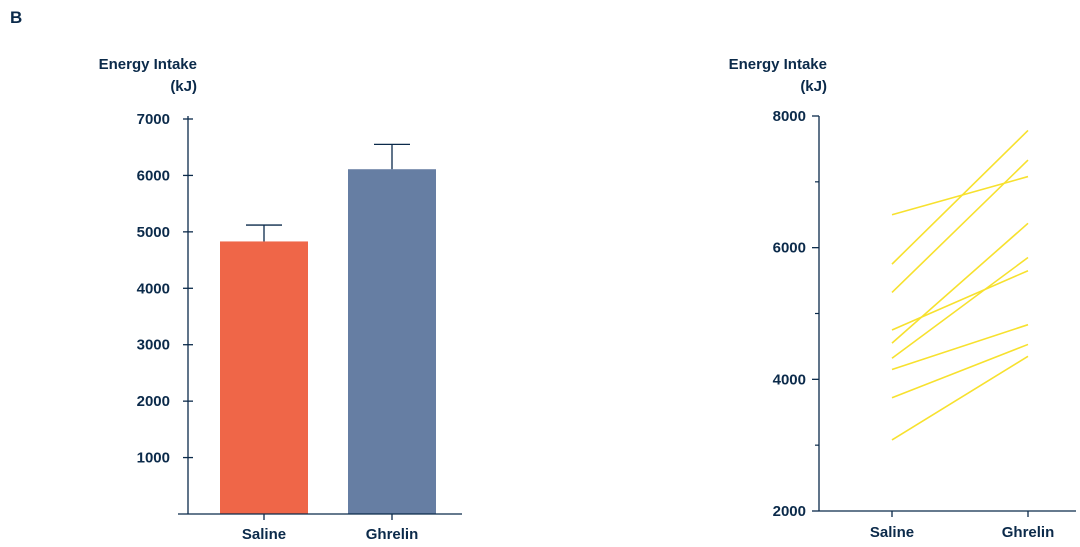  What do you see at coordinates (789, 116) in the screenshot?
I see `y-tick-label: 8000` at bounding box center [789, 116].